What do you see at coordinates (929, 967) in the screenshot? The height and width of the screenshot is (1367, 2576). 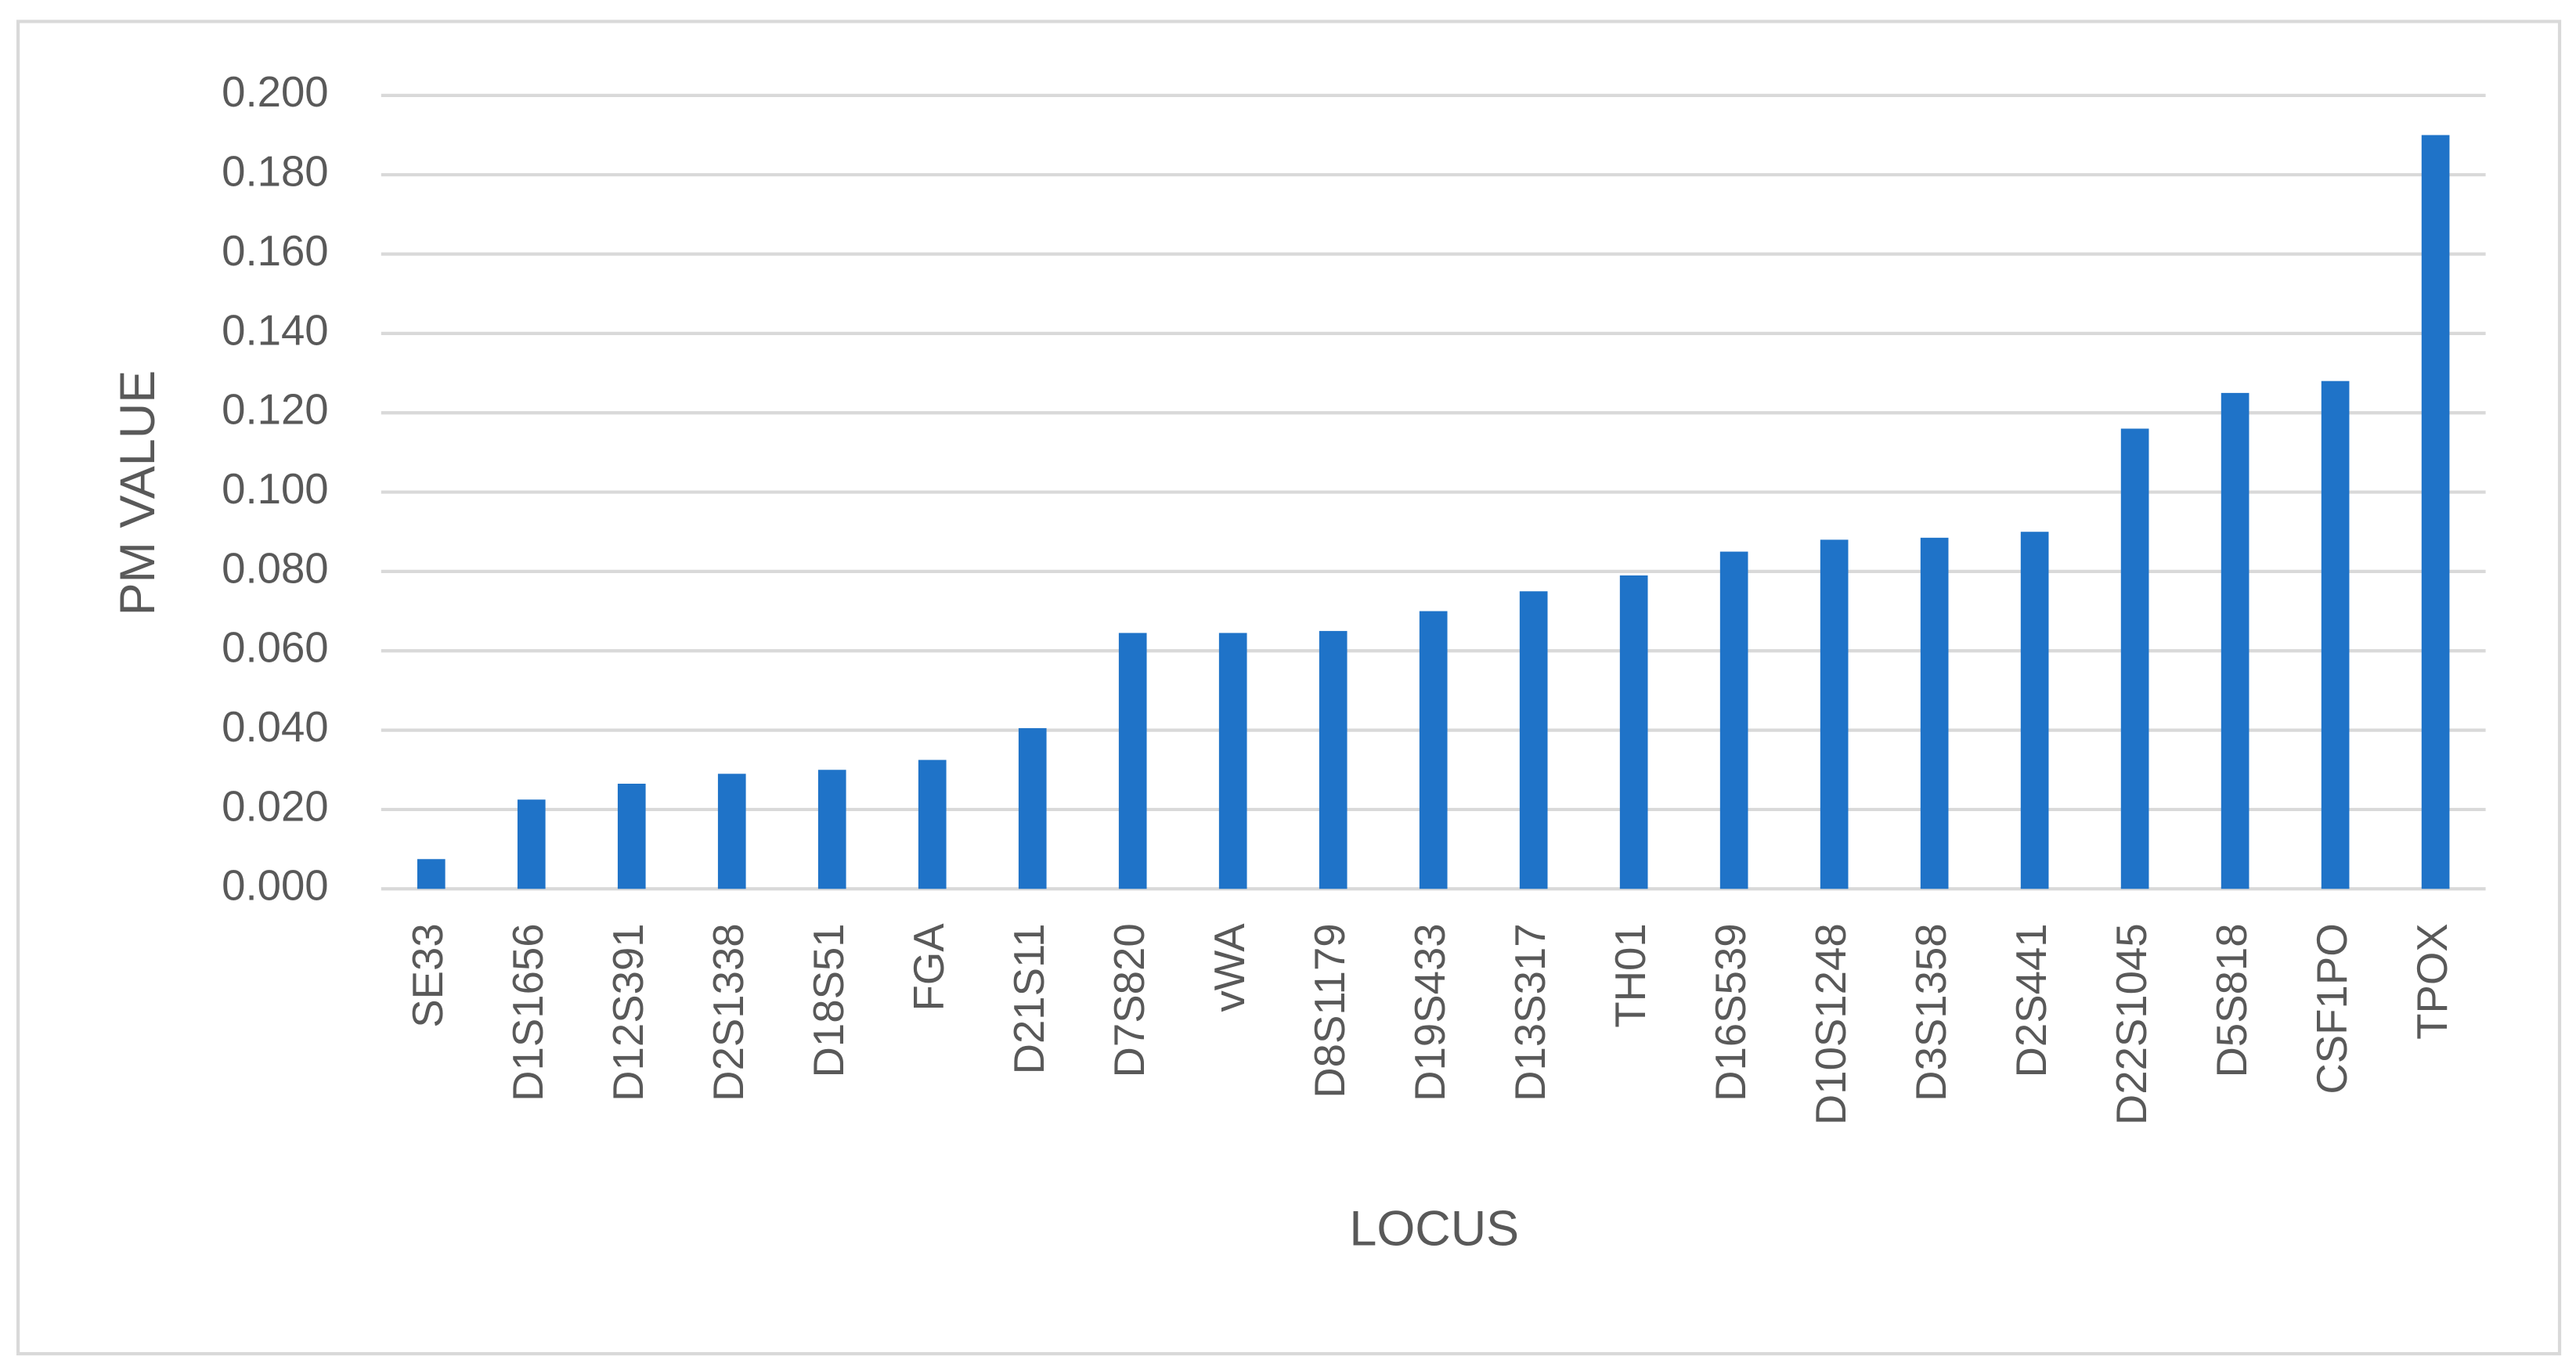 I see `x-tick-label: FGA` at bounding box center [929, 967].